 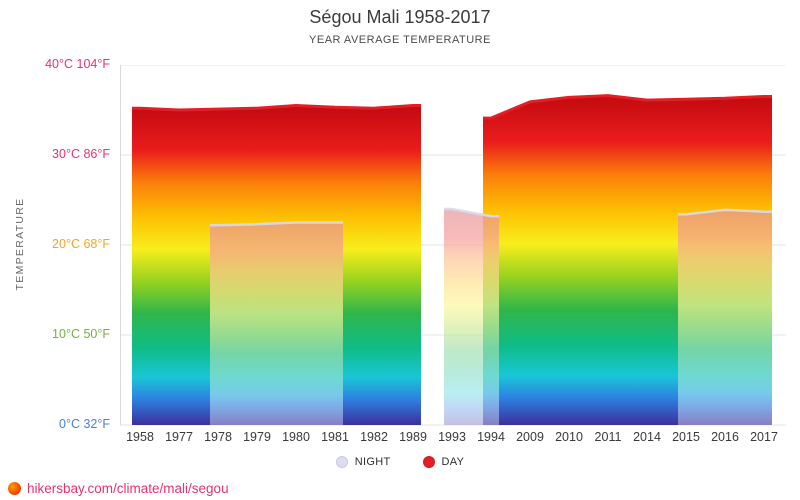 What do you see at coordinates (257, 437) in the screenshot?
I see `x-tick-label: 1979` at bounding box center [257, 437].